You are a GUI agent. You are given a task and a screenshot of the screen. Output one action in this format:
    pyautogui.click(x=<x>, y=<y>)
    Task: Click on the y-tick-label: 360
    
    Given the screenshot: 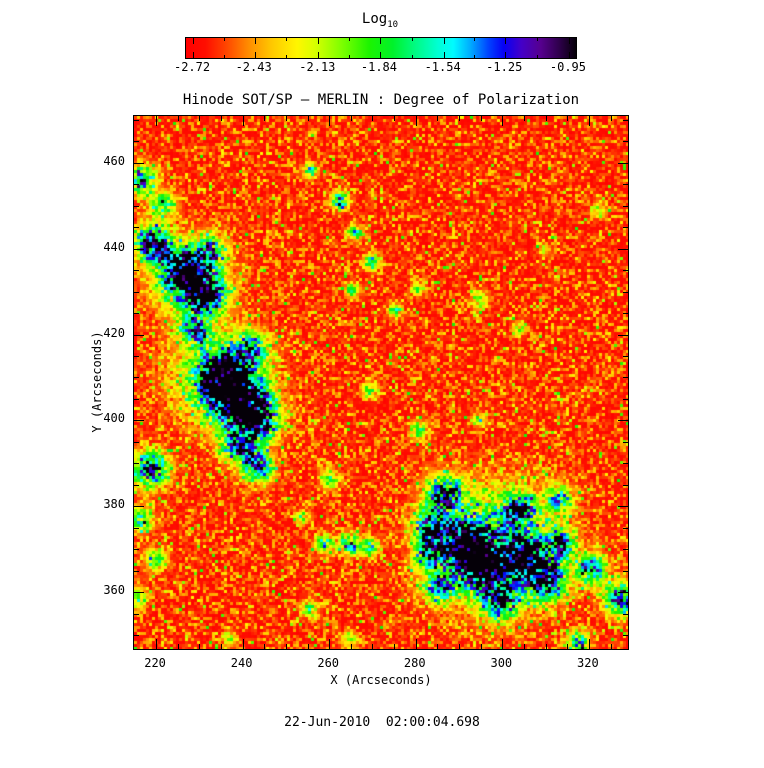 What is the action you would take?
    pyautogui.click(x=114, y=590)
    